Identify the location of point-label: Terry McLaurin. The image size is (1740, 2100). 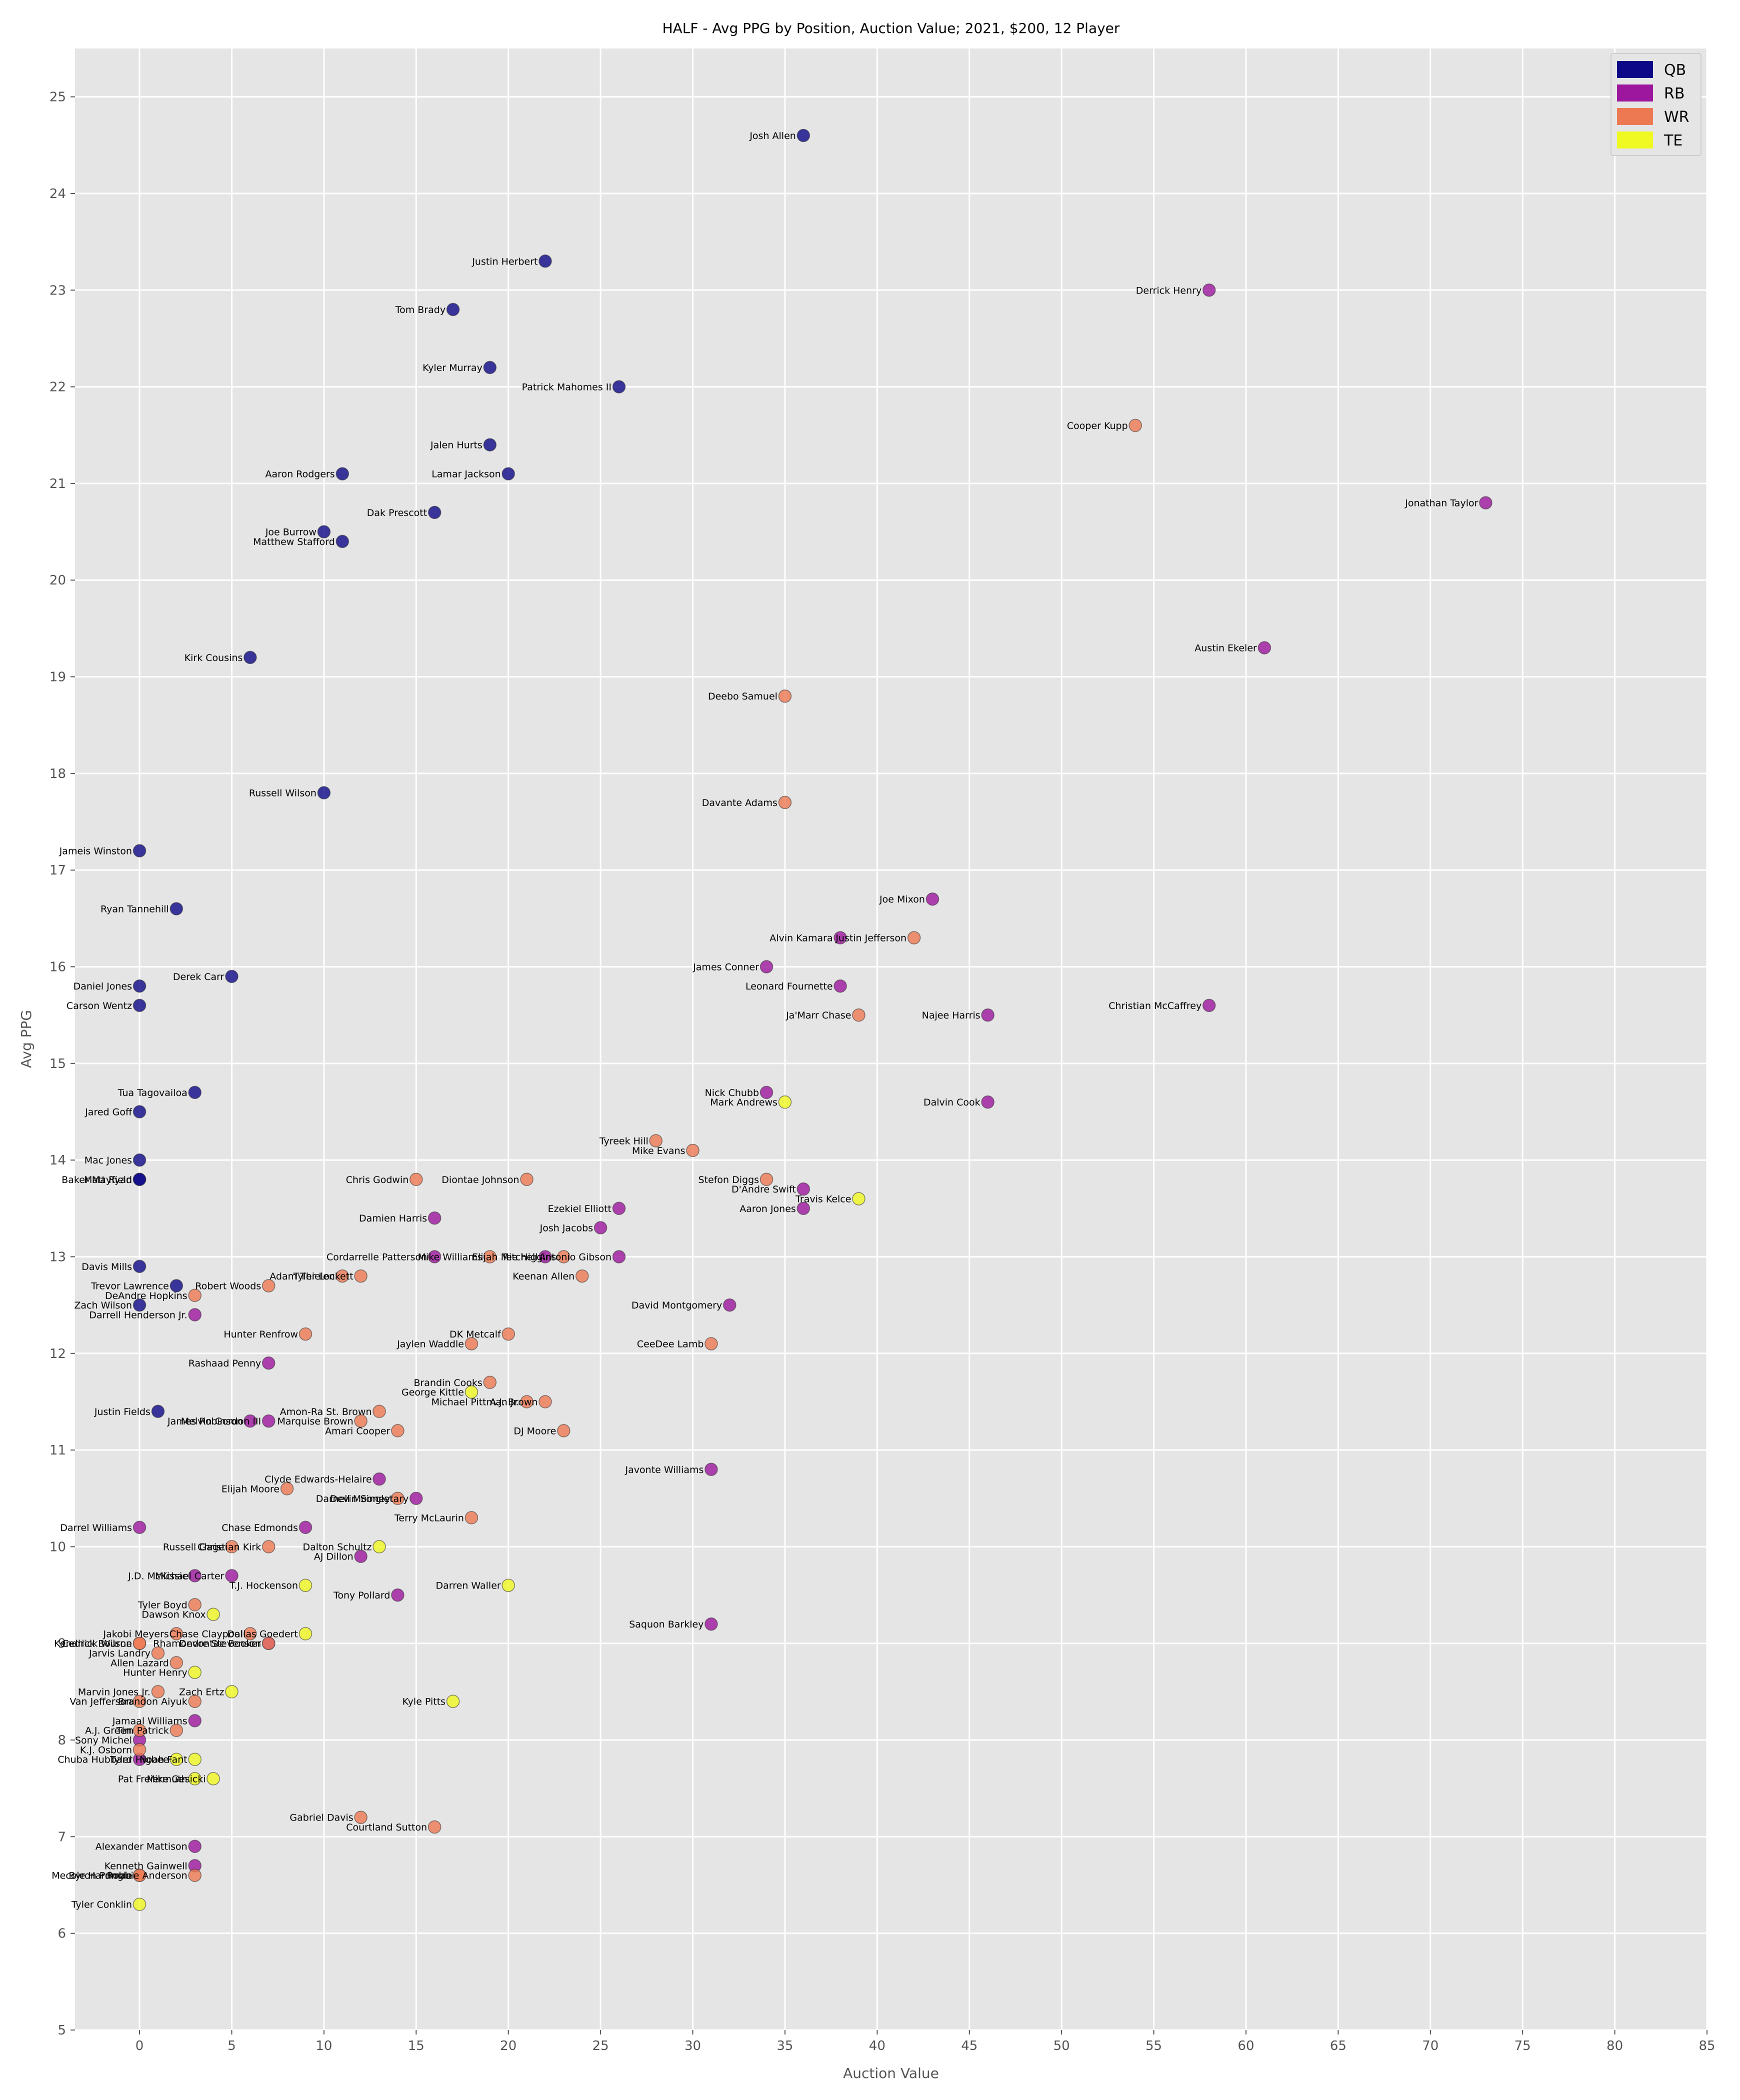
(429, 1518).